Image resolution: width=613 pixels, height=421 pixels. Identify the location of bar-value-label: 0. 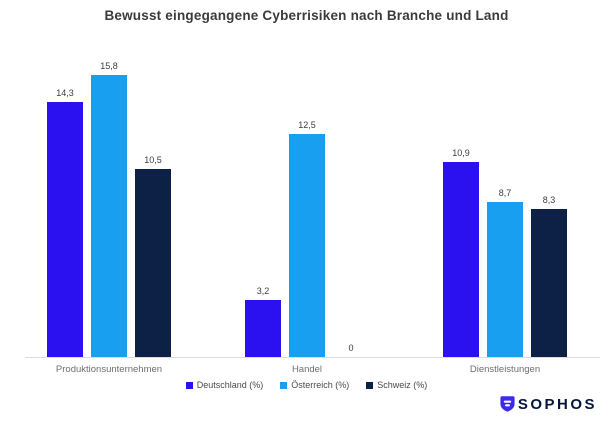
(351, 348).